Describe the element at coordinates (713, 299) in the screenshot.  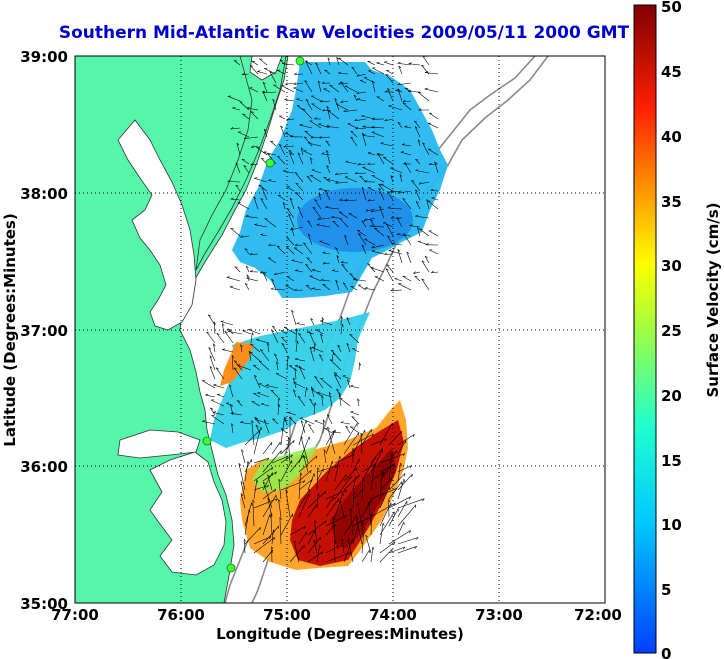
I see `colorbar-label: Surface Velocity (cm/s)` at that location.